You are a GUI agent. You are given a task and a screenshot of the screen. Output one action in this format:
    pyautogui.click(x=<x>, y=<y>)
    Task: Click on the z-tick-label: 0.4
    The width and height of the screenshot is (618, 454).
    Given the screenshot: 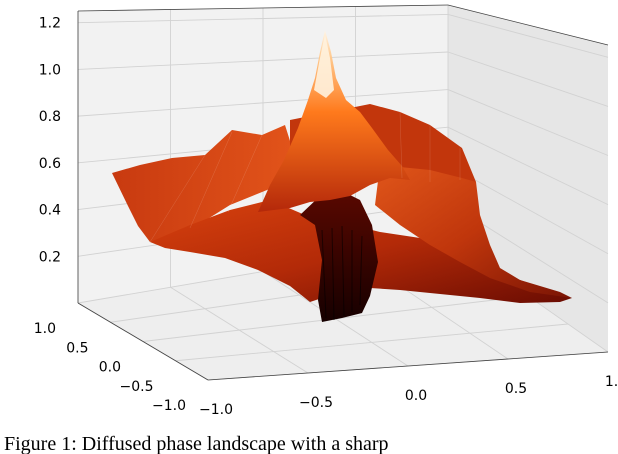 What is the action you would take?
    pyautogui.click(x=50, y=211)
    